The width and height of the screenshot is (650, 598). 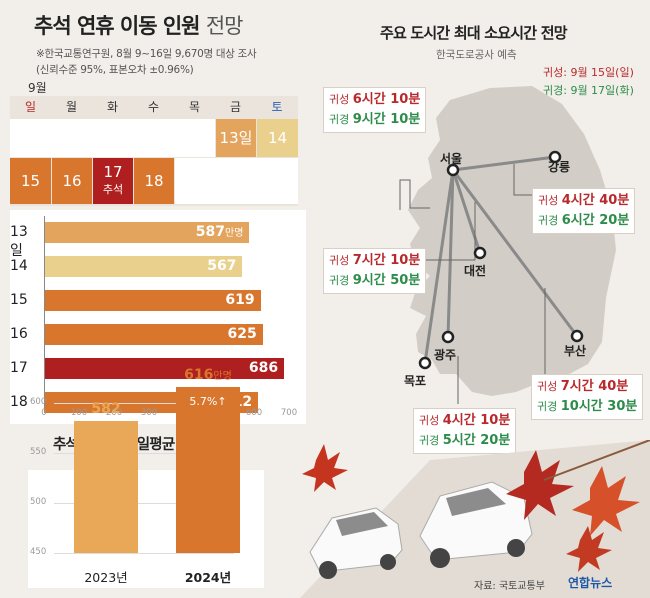 I want to click on calendar-day-18: 18, so click(x=154, y=181).